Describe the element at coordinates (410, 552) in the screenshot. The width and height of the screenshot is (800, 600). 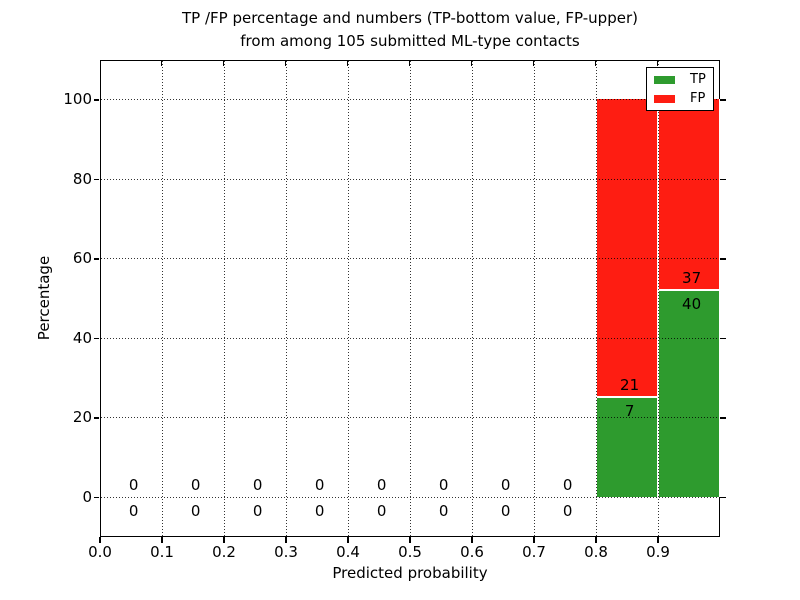
I see `x-tick-label: 0.5` at that location.